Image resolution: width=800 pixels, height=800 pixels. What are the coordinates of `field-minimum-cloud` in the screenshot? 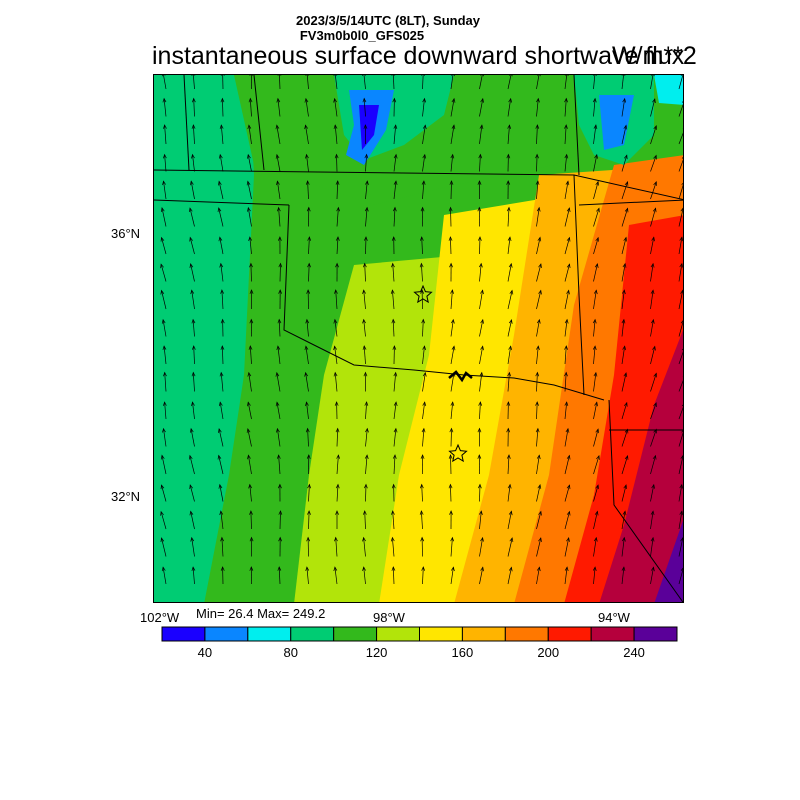 It's located at (369, 127).